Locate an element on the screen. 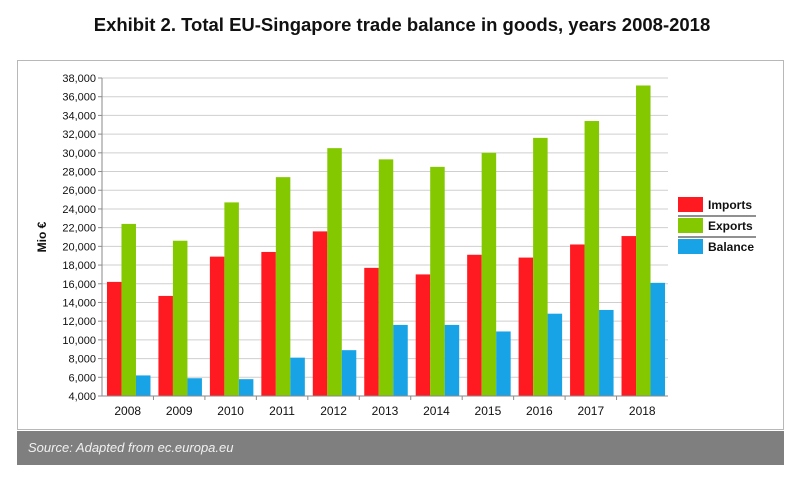  y-tick-label: 30,000 is located at coordinates (79, 154).